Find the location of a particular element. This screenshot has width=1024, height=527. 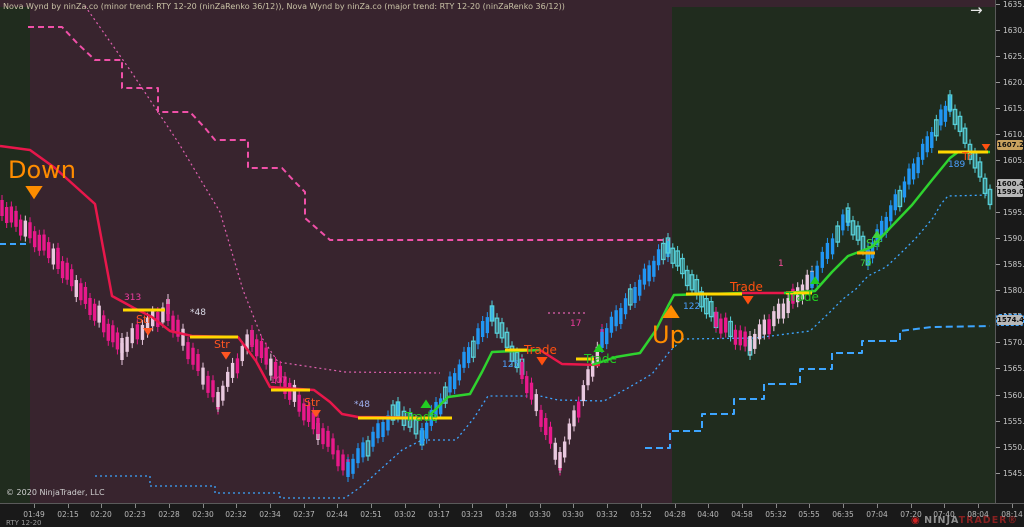

time-tick-label: 08:04 is located at coordinates (978, 514).